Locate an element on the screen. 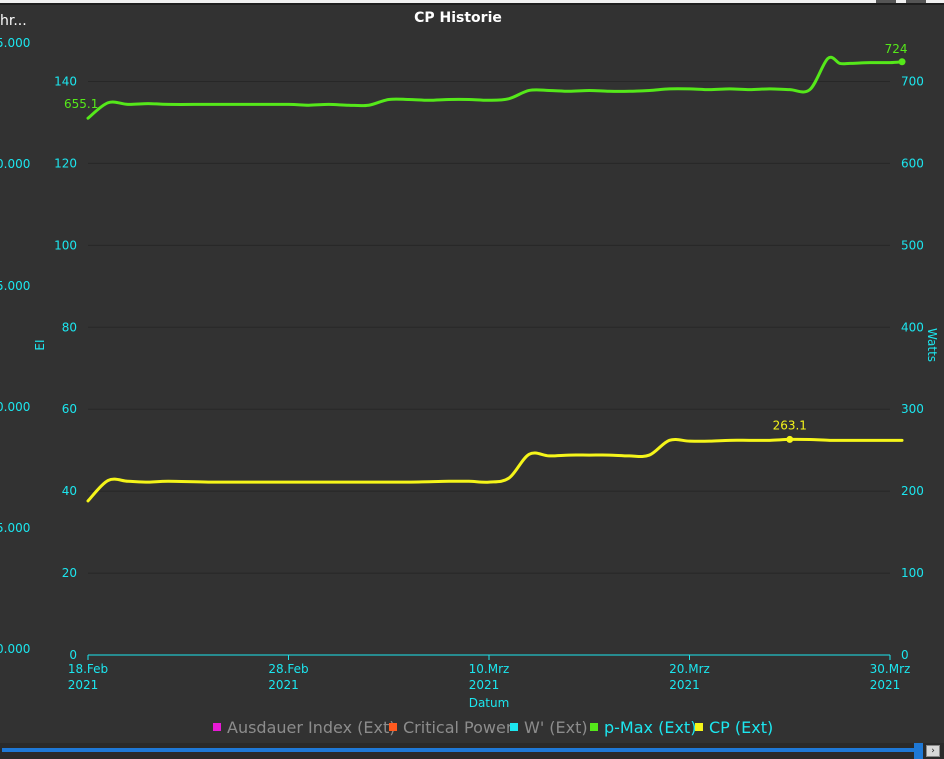 The width and height of the screenshot is (944, 759). legend-entry: CP (Ext) is located at coordinates (741, 727).